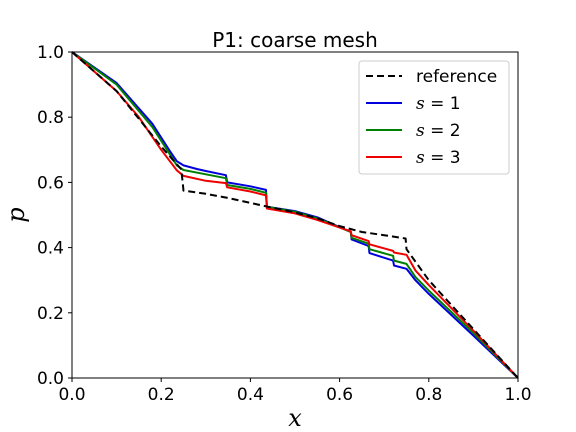 The height and width of the screenshot is (432, 576). Describe the element at coordinates (438, 104) in the screenshot. I see `legend-label-1: s = 1` at that location.